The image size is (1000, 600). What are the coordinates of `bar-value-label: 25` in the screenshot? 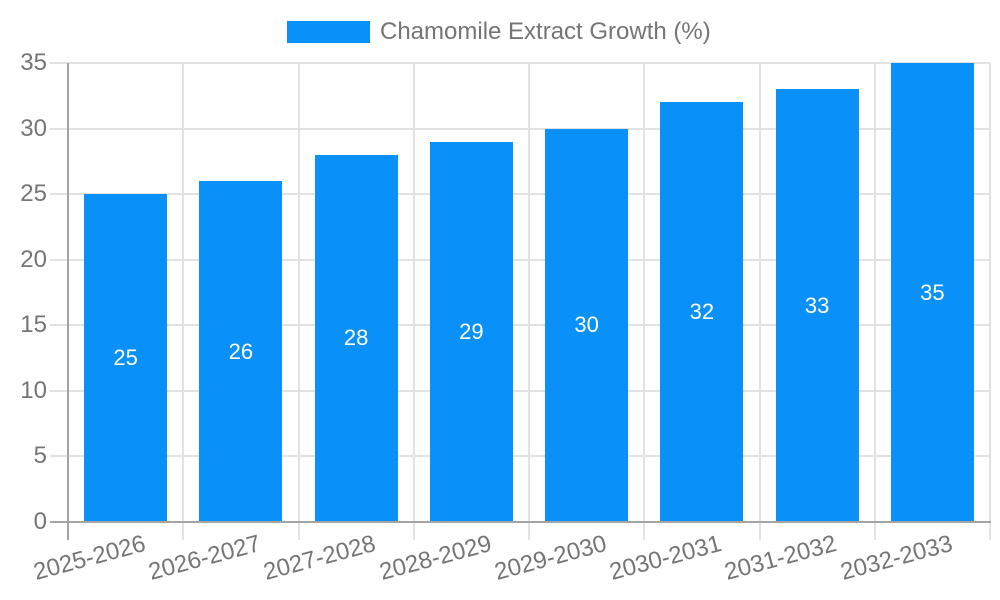 It's located at (125, 358).